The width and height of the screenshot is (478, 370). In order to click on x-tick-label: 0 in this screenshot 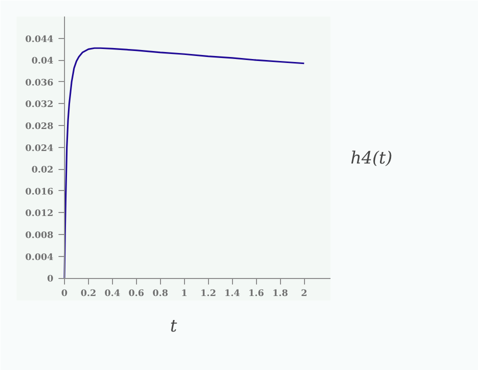, I will do `click(64, 294)`.